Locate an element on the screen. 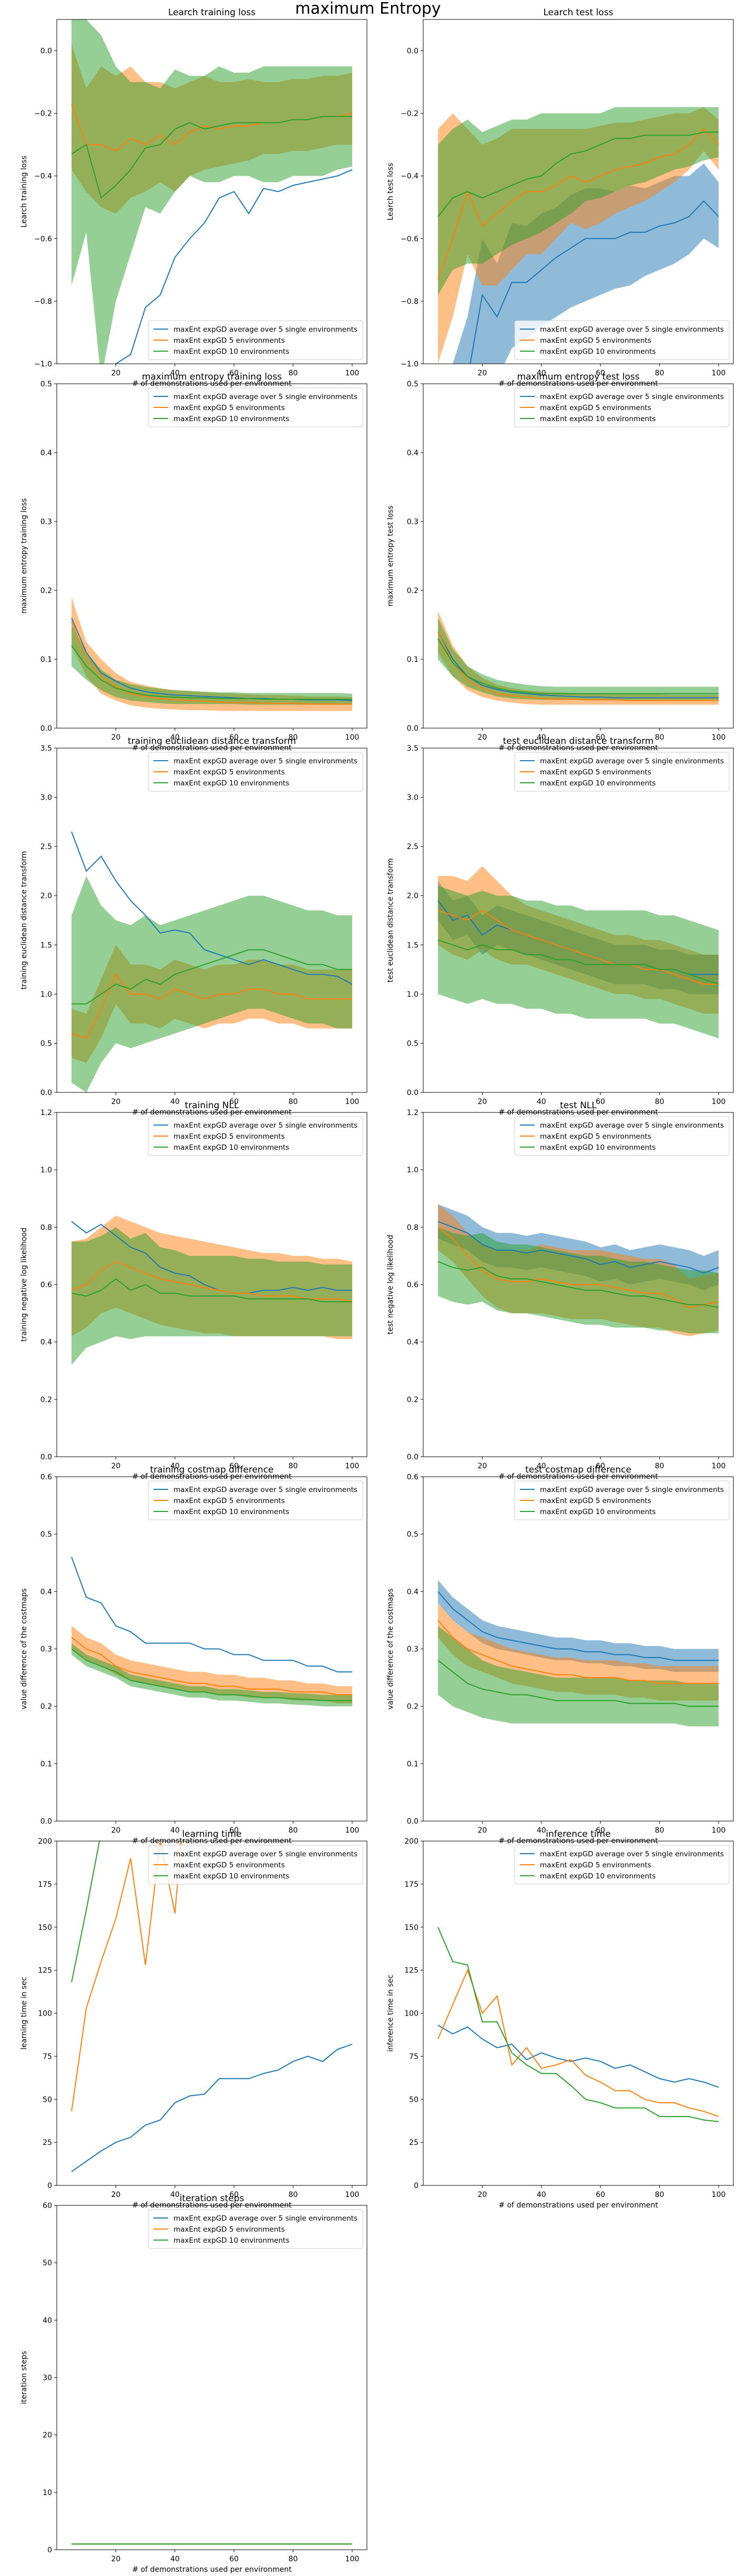  y-tick-label: 75 is located at coordinates (413, 2056).